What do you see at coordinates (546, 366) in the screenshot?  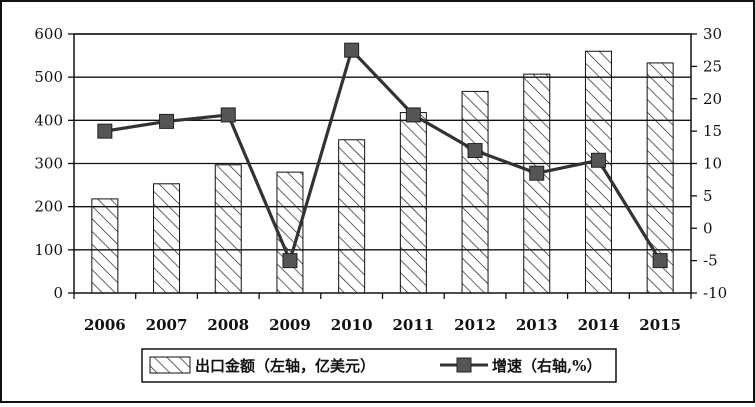 I see `legend-line-label: 增速（右轴,%）` at bounding box center [546, 366].